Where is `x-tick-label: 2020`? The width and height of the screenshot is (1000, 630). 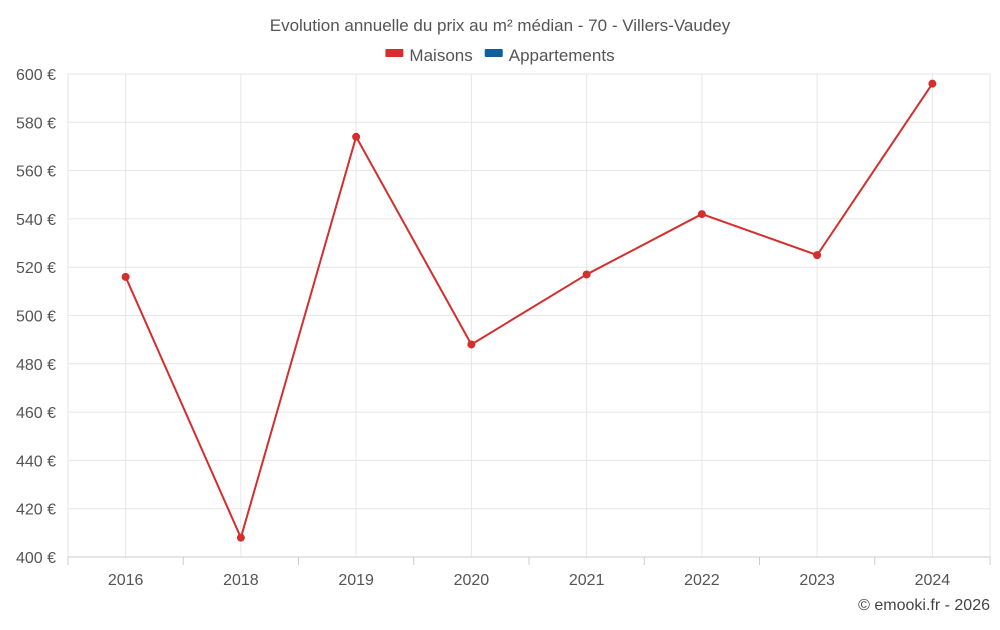
x-tick-label: 2020 is located at coordinates (472, 580).